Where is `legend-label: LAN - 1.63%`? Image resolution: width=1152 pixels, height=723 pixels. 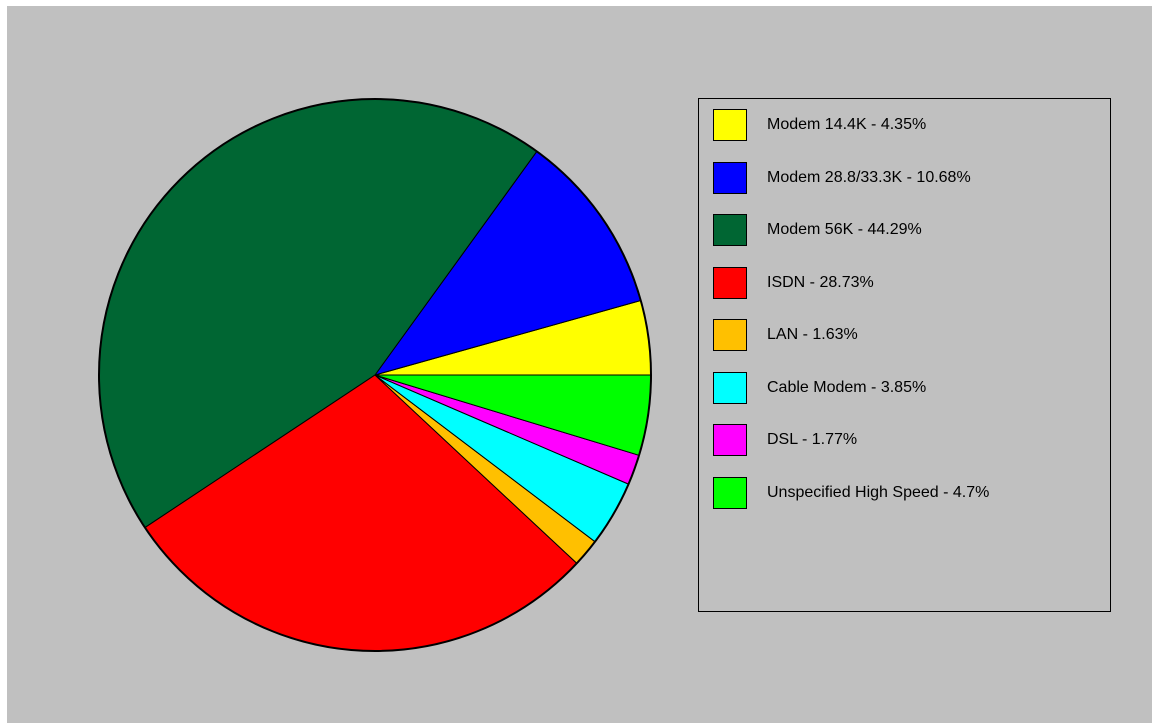 legend-label: LAN - 1.63% is located at coordinates (812, 334).